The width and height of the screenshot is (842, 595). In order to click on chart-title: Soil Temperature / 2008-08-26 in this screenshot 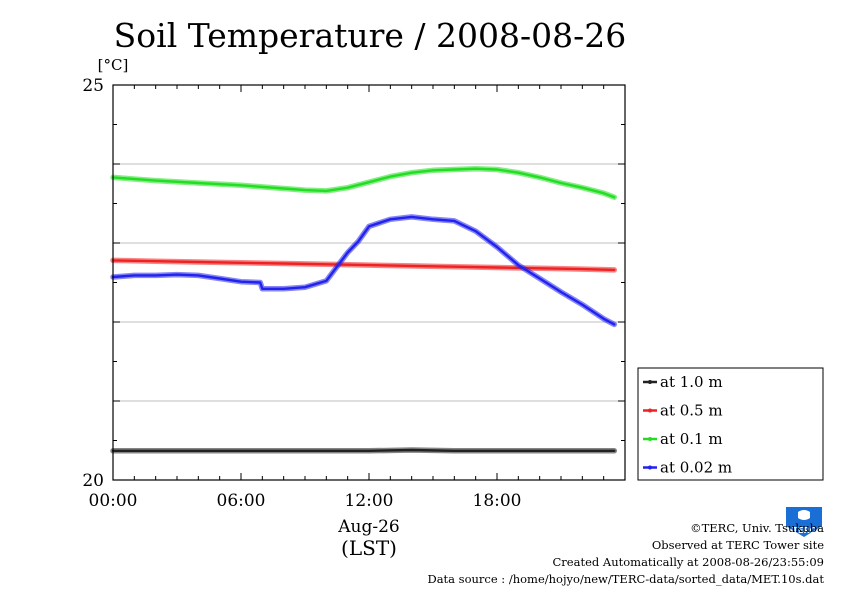, I will do `click(370, 35)`.